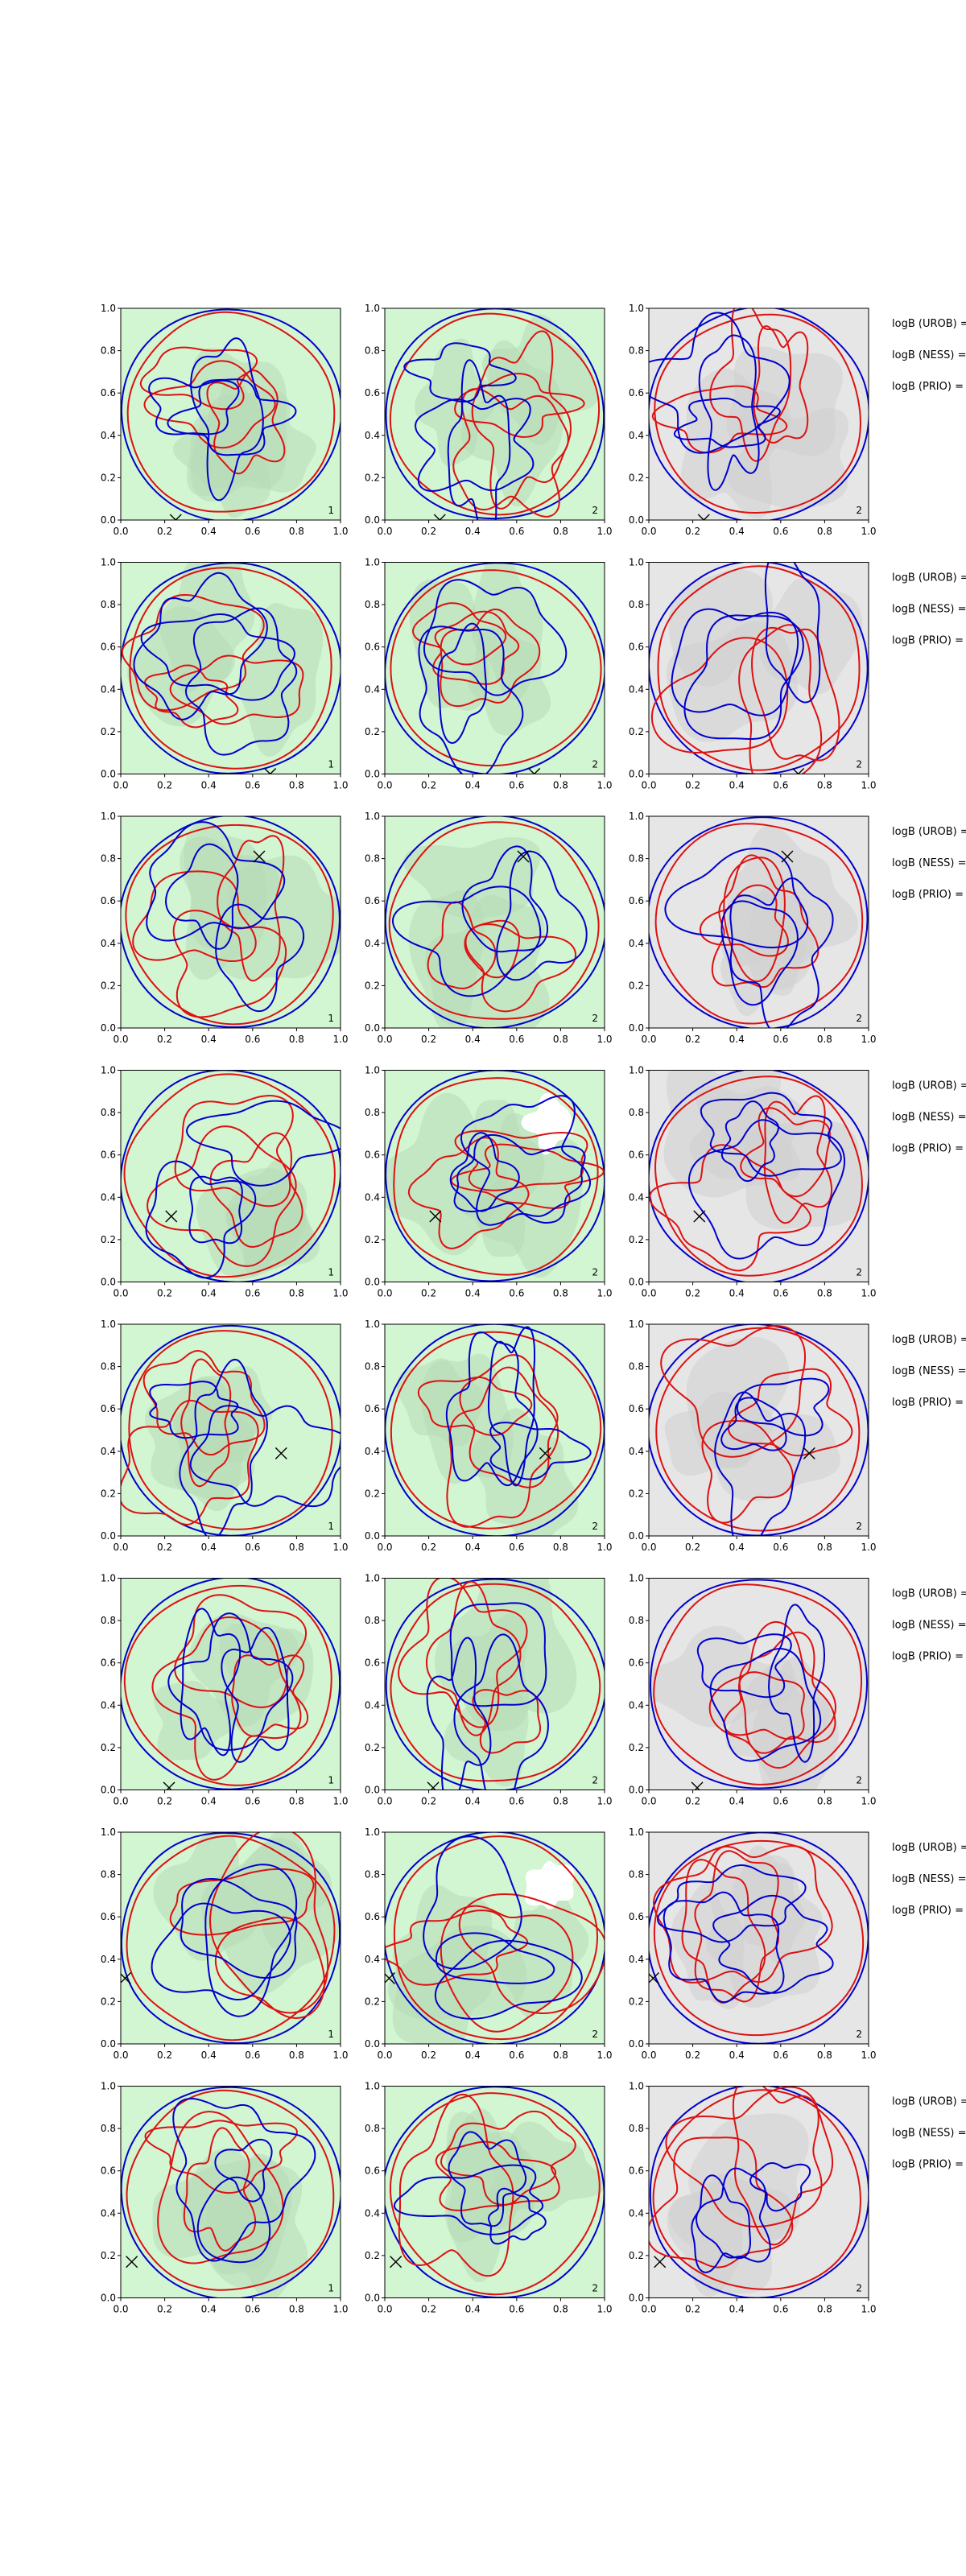 This screenshot has height=2576, width=966. I want to click on x-tick-label: 0.6, so click(516, 531).